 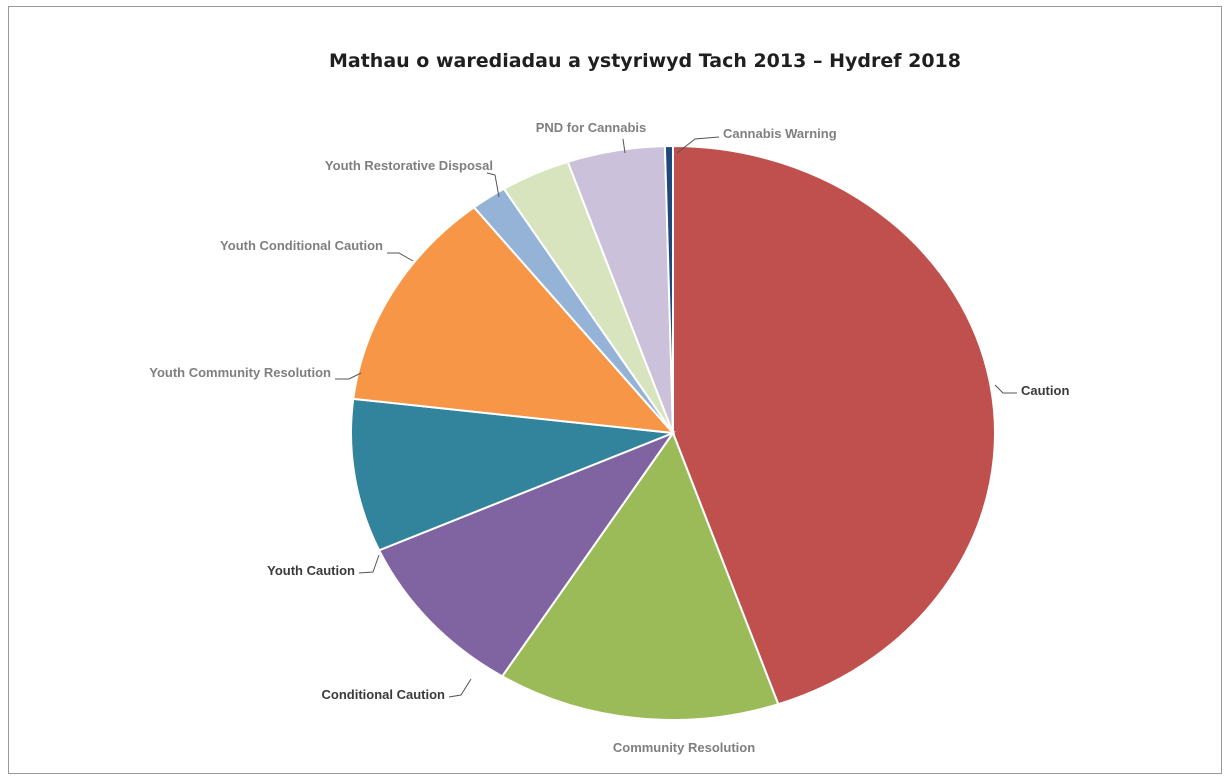 I want to click on pie-slice-conditional-caution, so click(x=526, y=554).